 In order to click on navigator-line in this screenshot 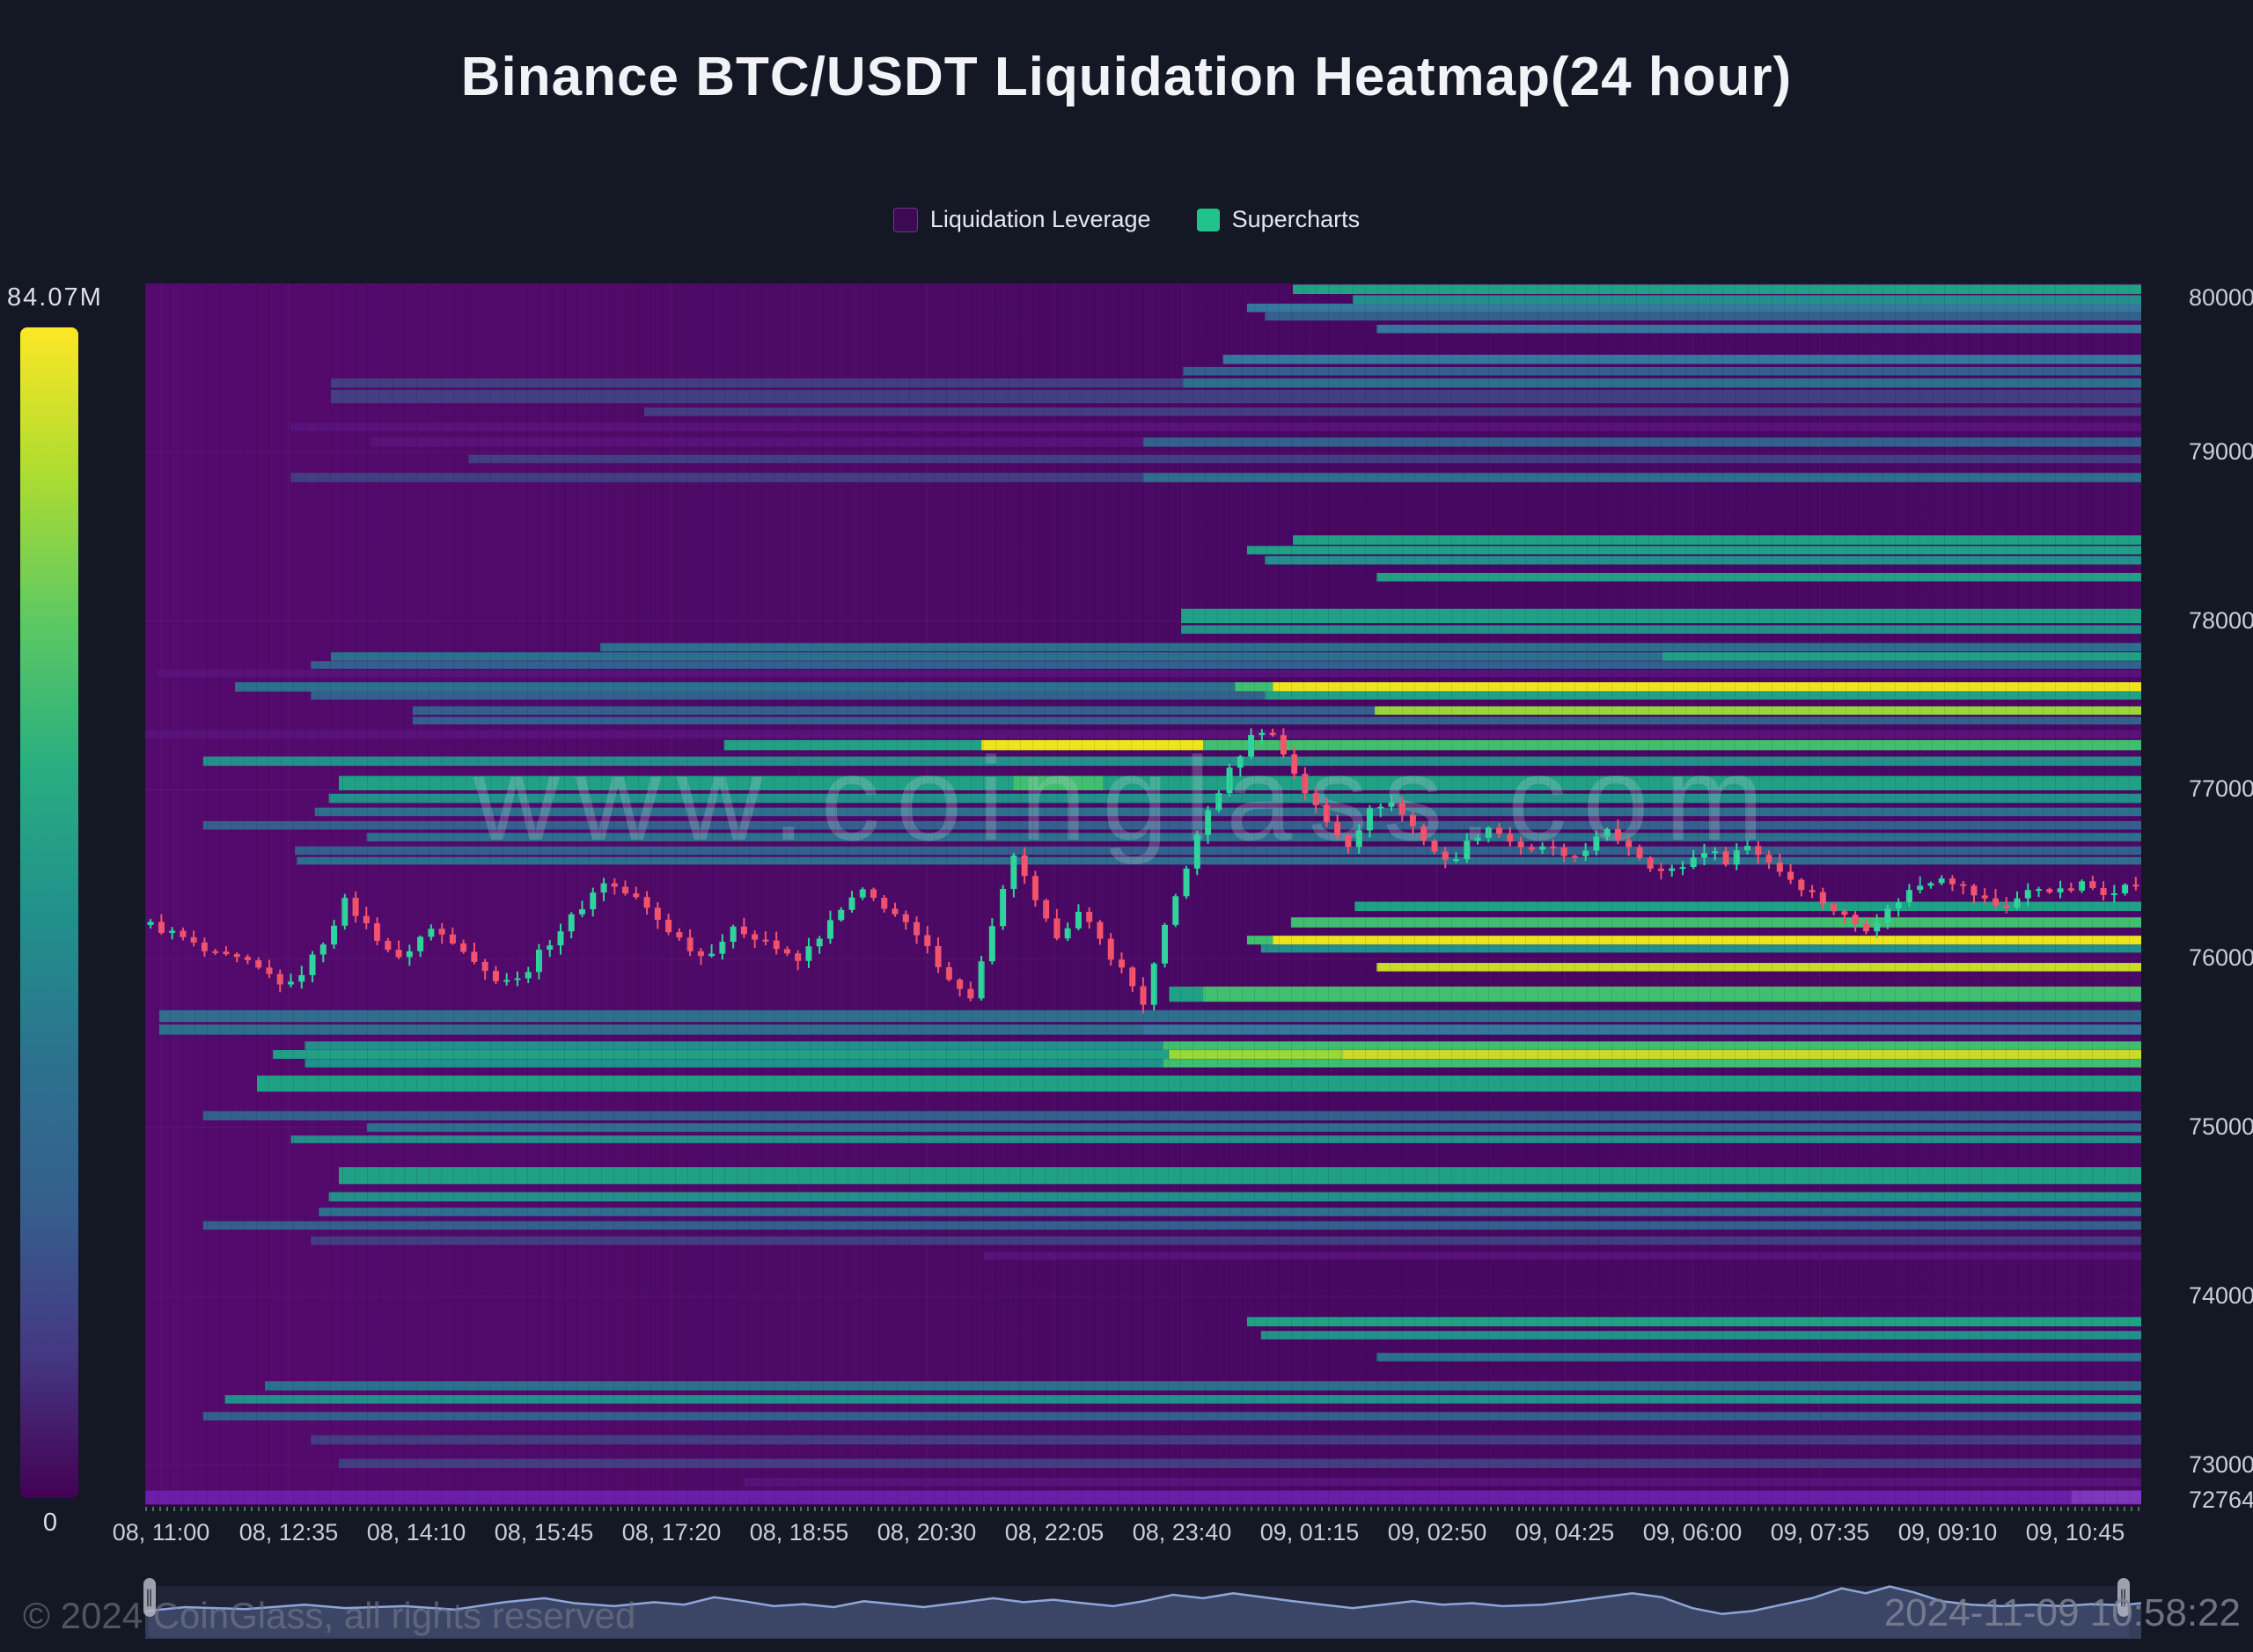, I will do `click(1143, 1600)`.